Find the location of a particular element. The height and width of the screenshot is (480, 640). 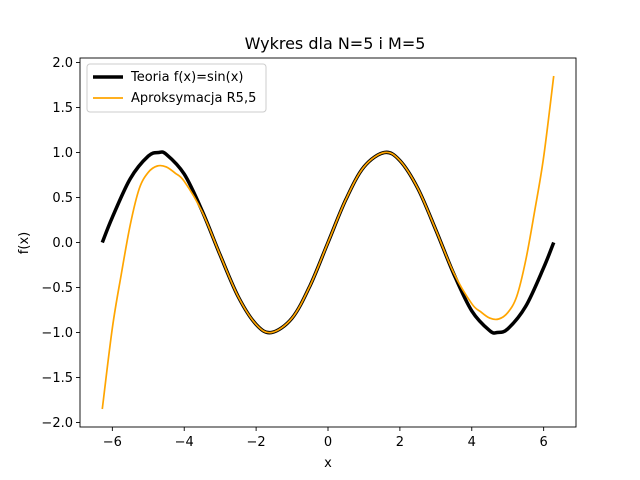

legend: Teoria f(x)=sin(x) Aproksymacja R5,5 is located at coordinates (176, 88).